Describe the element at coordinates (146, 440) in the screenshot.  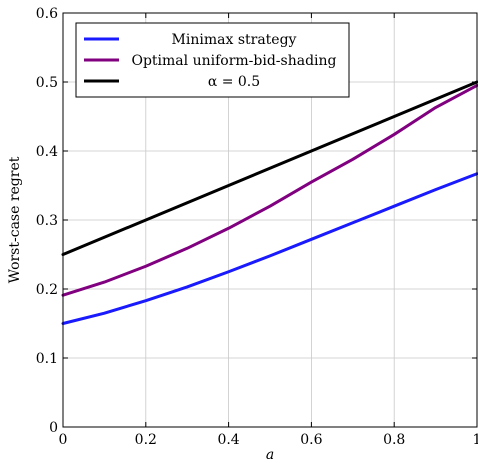
I see `x-tick-label: 0.2` at that location.